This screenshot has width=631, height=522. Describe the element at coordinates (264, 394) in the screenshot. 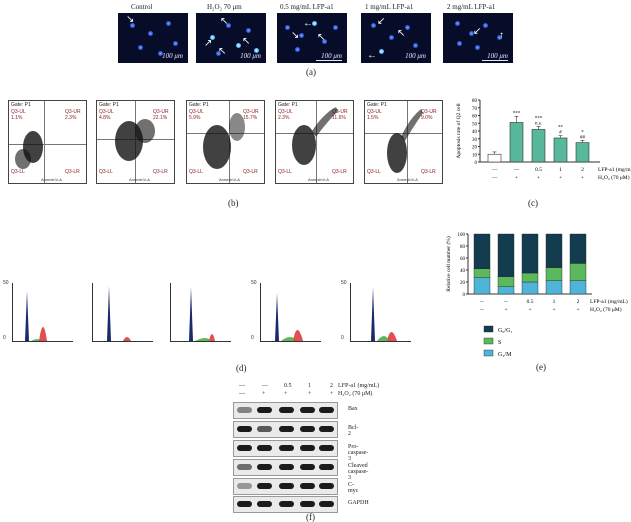

I see `wb-row2-1: +` at that location.